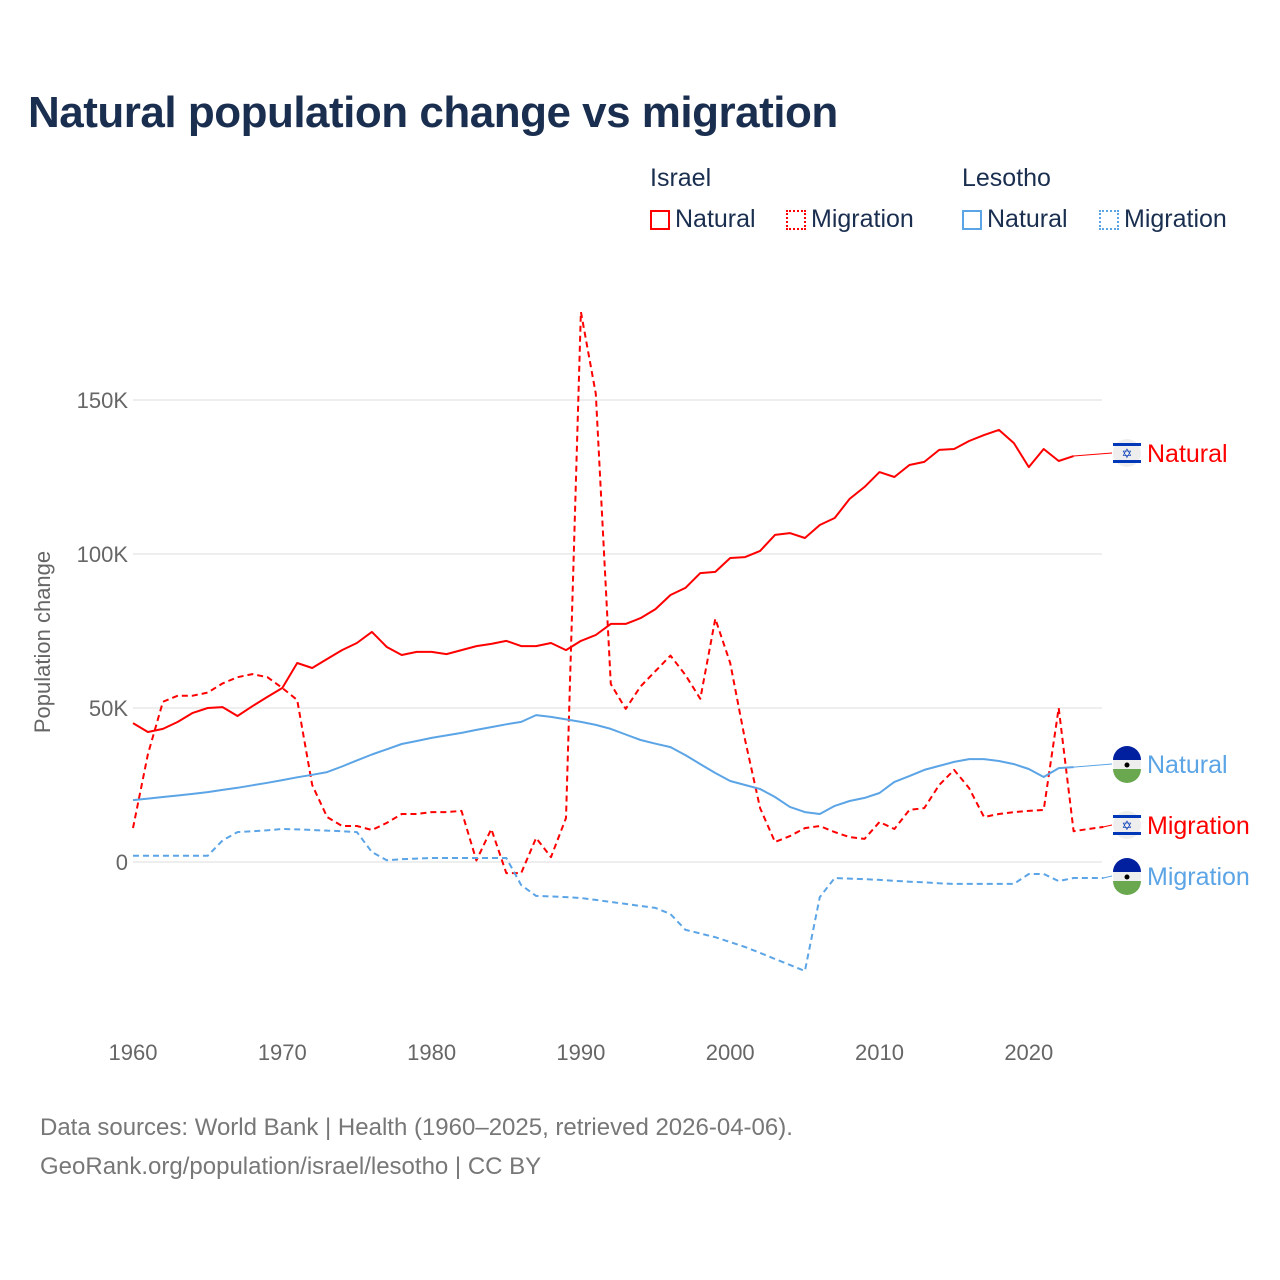 This screenshot has height=1280, width=1280. I want to click on chart-title: Natural population change vs migration, so click(433, 112).